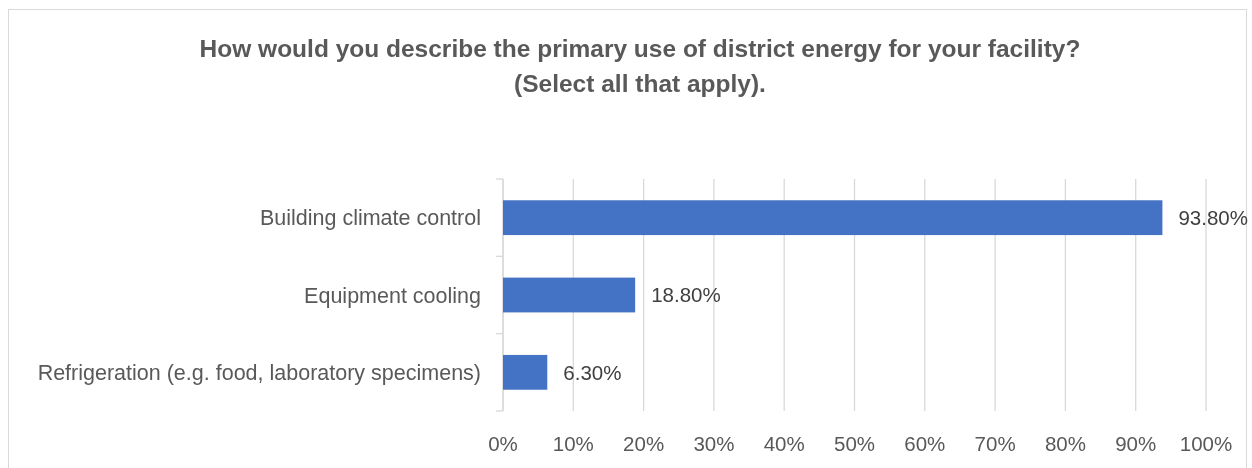 This screenshot has height=468, width=1252. What do you see at coordinates (686, 295) in the screenshot?
I see `data-label: 18.80%` at bounding box center [686, 295].